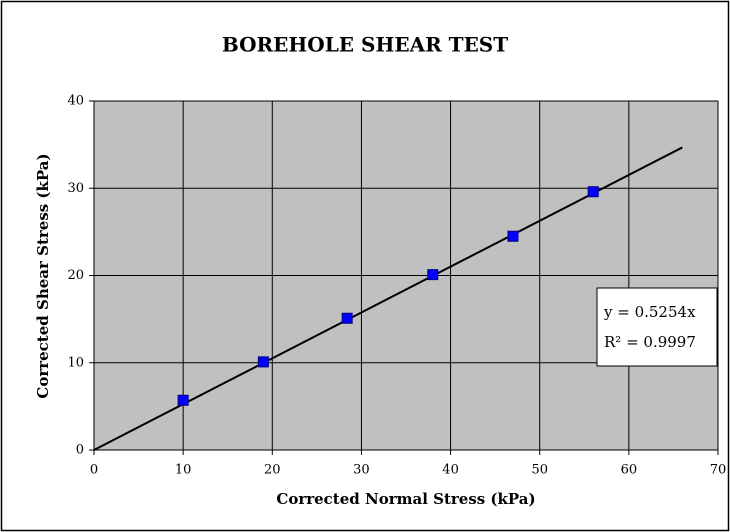 This screenshot has height=532, width=730. What do you see at coordinates (43, 275) in the screenshot?
I see `y-axis-label: Corrected Shear Stress (kPa)` at bounding box center [43, 275].